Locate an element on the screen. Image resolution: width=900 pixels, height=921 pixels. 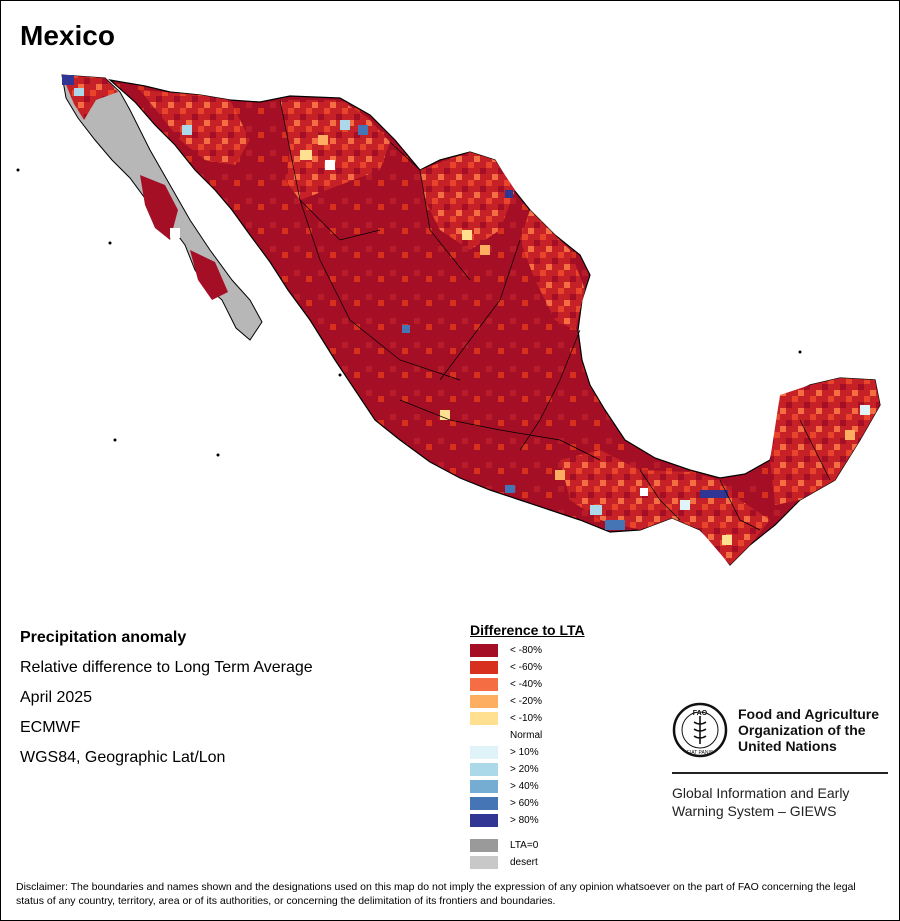
legend-item: > 60% is located at coordinates (560, 803).